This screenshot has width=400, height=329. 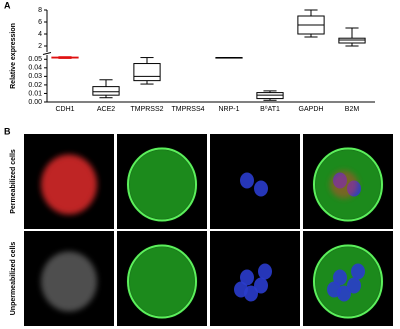 I want to click on micrograph: E-cadherin, so click(x=69, y=181).